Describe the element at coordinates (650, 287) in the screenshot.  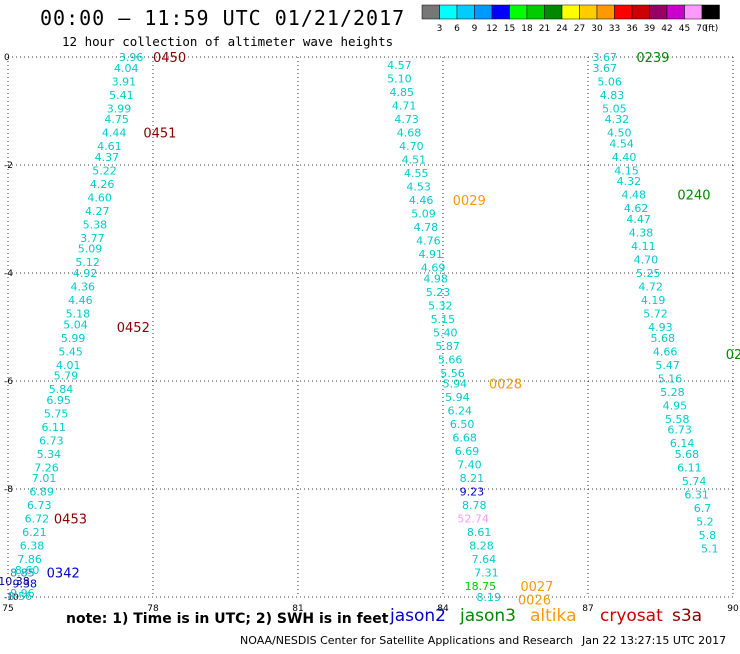
I see `swh-value-label: 4.72` at that location.